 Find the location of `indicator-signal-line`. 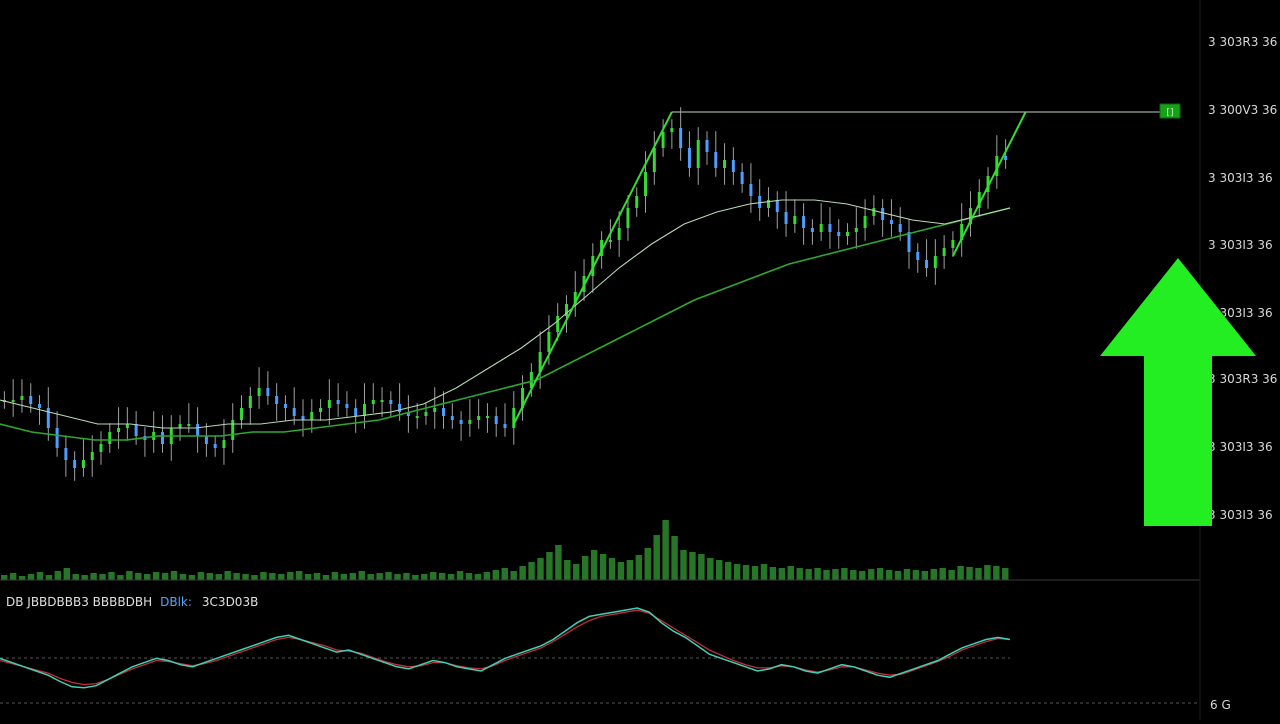

indicator-signal-line is located at coordinates (505, 647).